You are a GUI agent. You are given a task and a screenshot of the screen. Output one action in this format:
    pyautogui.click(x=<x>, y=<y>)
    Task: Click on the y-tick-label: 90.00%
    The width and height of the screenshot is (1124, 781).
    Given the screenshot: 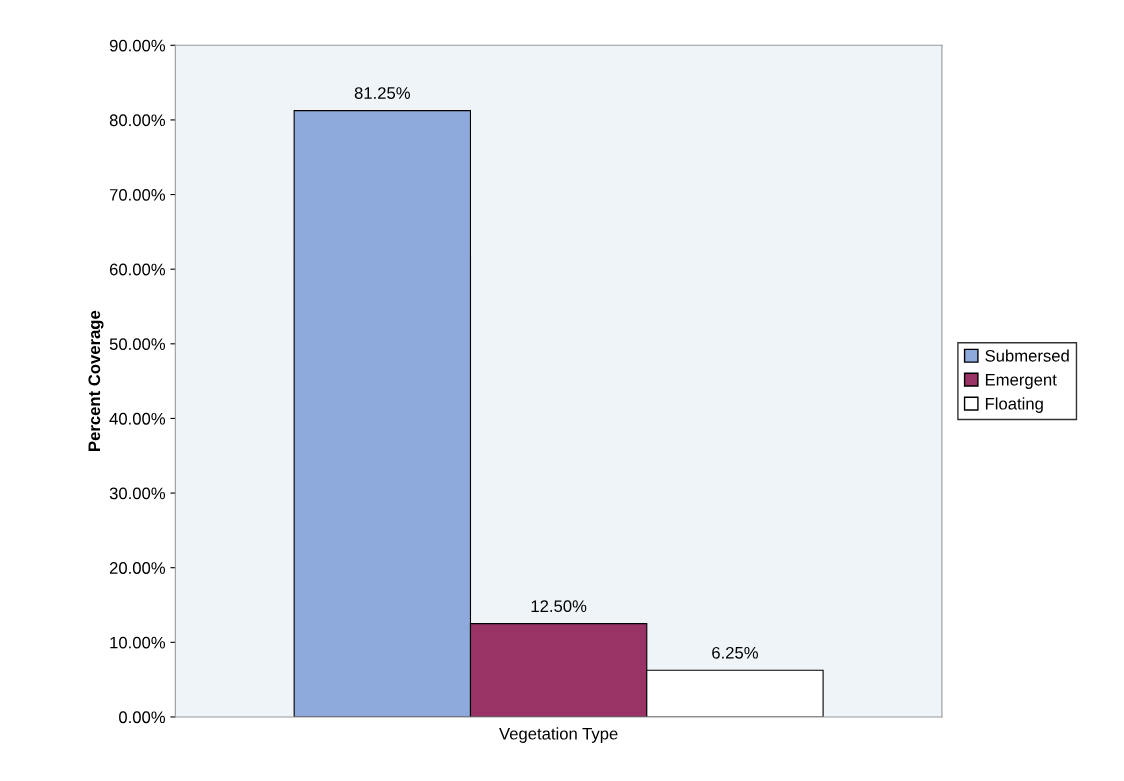 What is the action you would take?
    pyautogui.click(x=137, y=45)
    